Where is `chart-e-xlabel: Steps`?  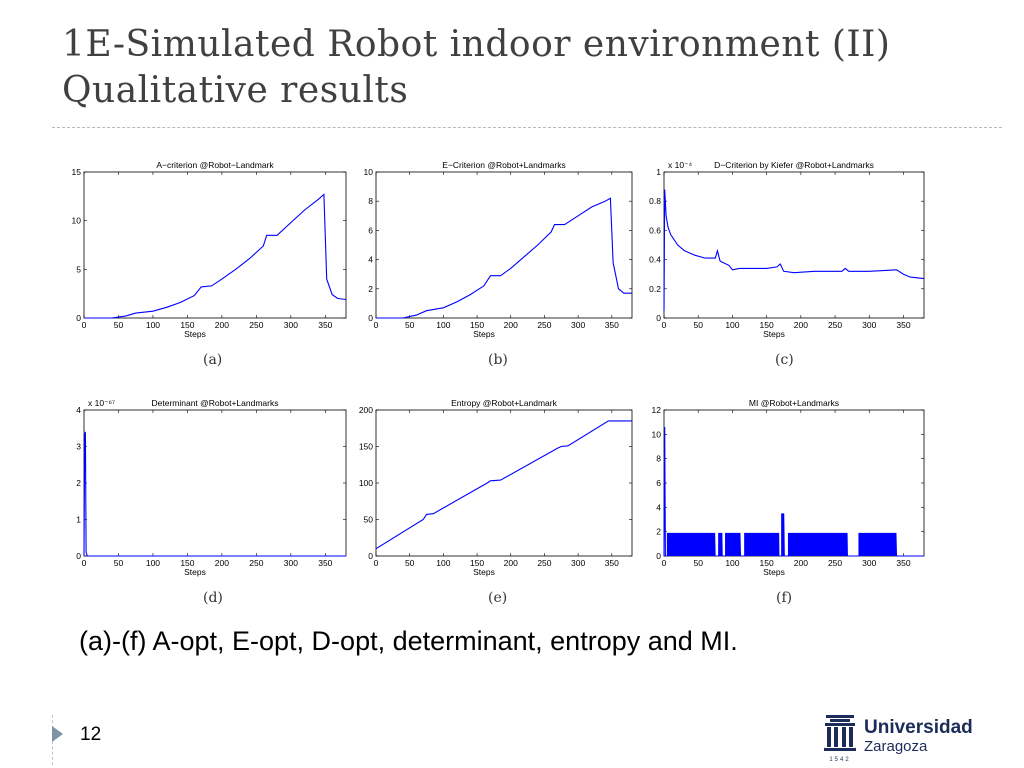
chart-e-xlabel: Steps is located at coordinates (484, 572).